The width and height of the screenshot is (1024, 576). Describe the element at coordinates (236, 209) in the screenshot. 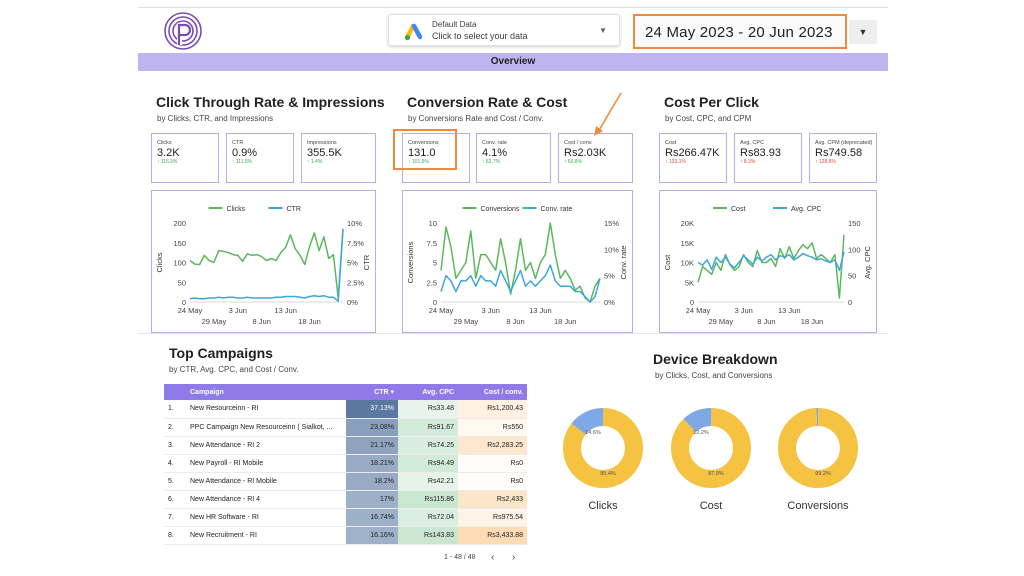

I see `legend-label: Clicks` at that location.